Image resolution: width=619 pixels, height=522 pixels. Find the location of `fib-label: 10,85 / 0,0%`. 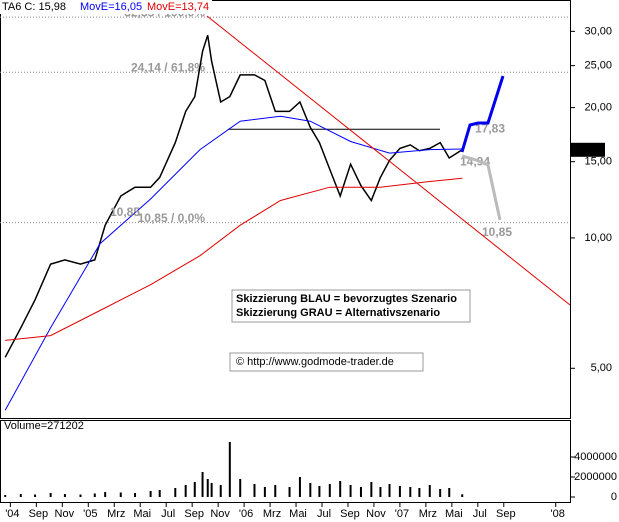

fib-label: 10,85 / 0,0% is located at coordinates (172, 218).